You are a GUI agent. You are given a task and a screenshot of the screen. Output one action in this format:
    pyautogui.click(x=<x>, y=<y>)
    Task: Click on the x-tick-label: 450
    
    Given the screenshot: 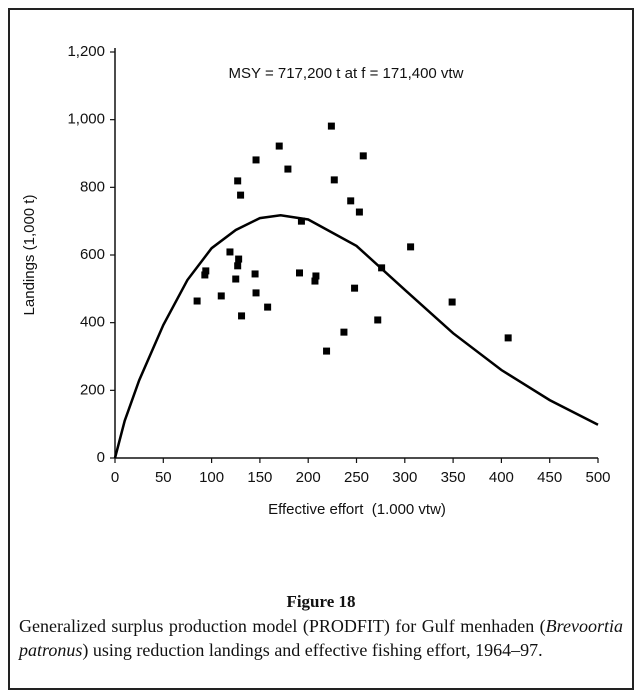 What is the action you would take?
    pyautogui.click(x=549, y=477)
    